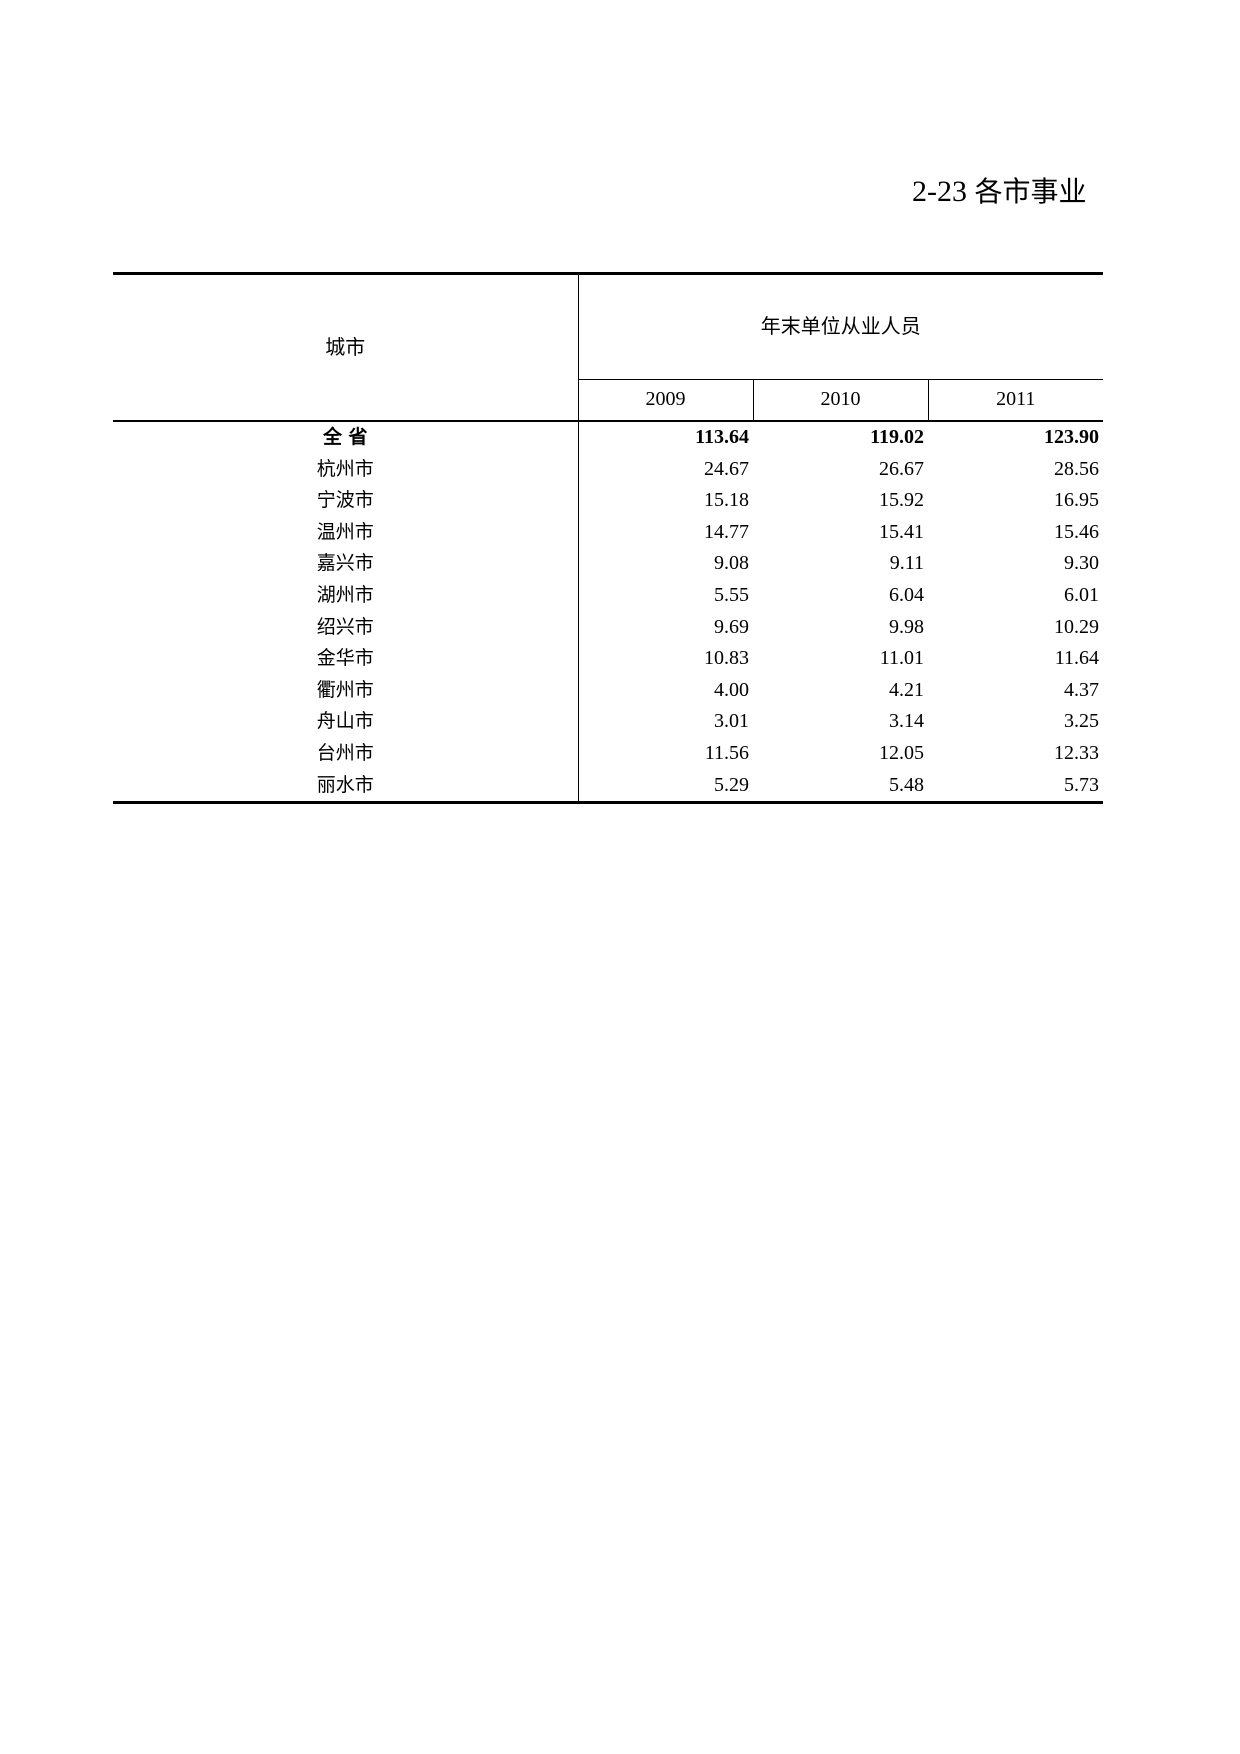 Image resolution: width=1240 pixels, height=1754 pixels. What do you see at coordinates (731, 721) in the screenshot?
I see `value-cell: 3.01` at bounding box center [731, 721].